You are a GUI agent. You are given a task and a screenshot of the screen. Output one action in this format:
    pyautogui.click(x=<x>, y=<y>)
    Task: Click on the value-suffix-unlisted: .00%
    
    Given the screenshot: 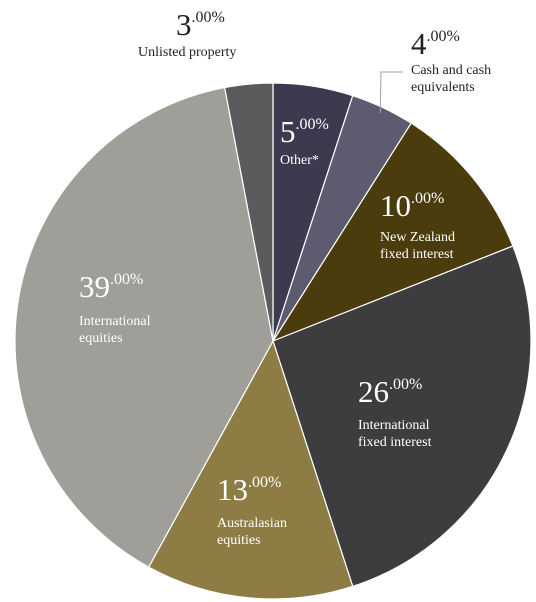 What is the action you would take?
    pyautogui.click(x=208, y=17)
    